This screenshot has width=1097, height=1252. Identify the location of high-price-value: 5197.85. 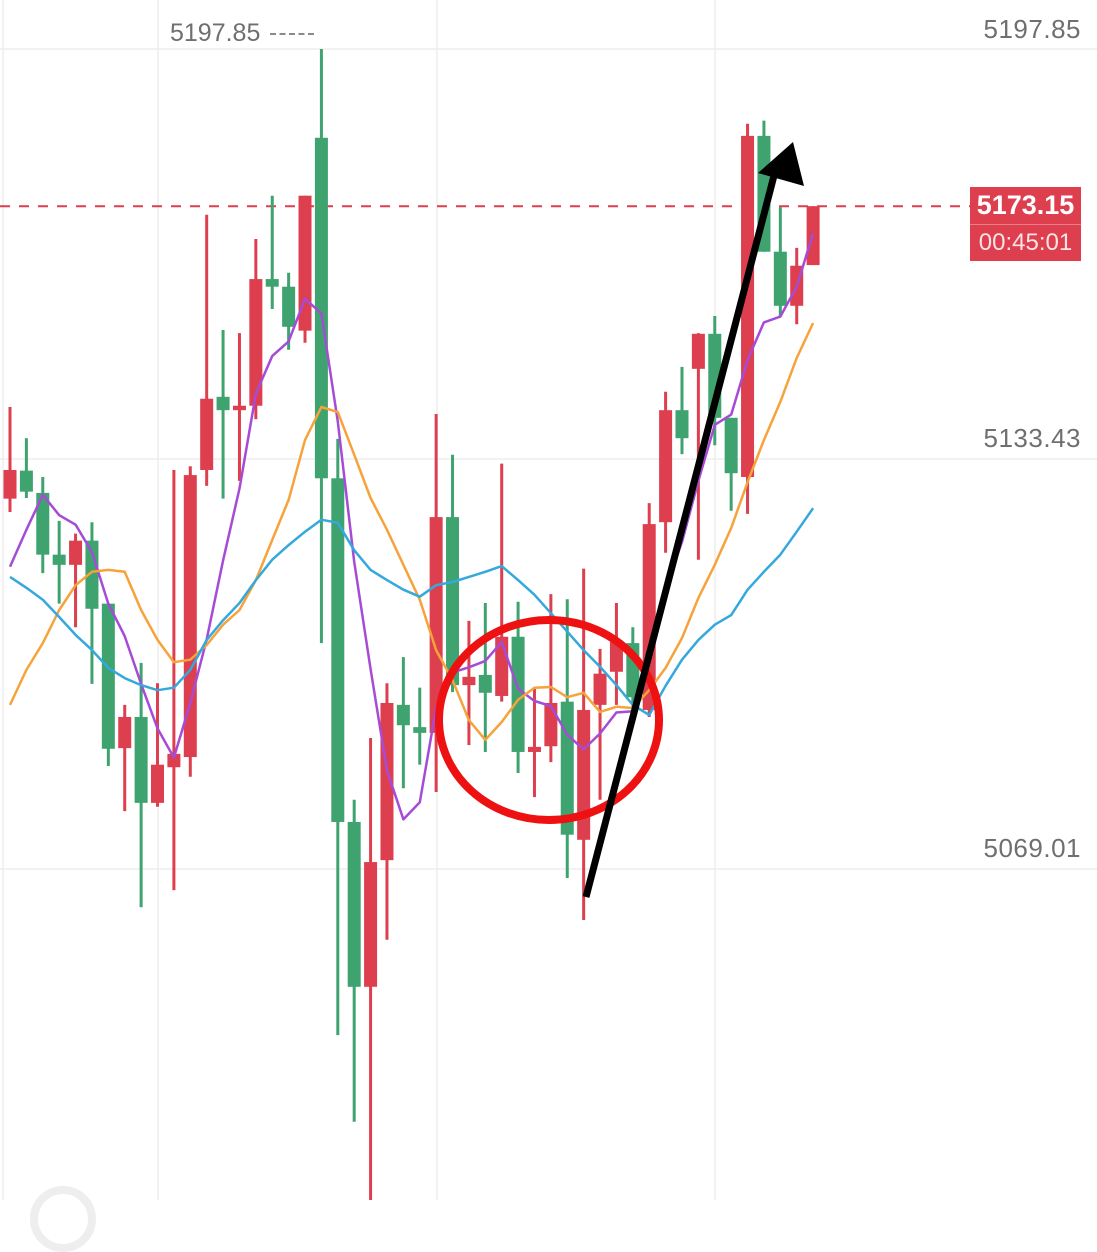
(215, 33).